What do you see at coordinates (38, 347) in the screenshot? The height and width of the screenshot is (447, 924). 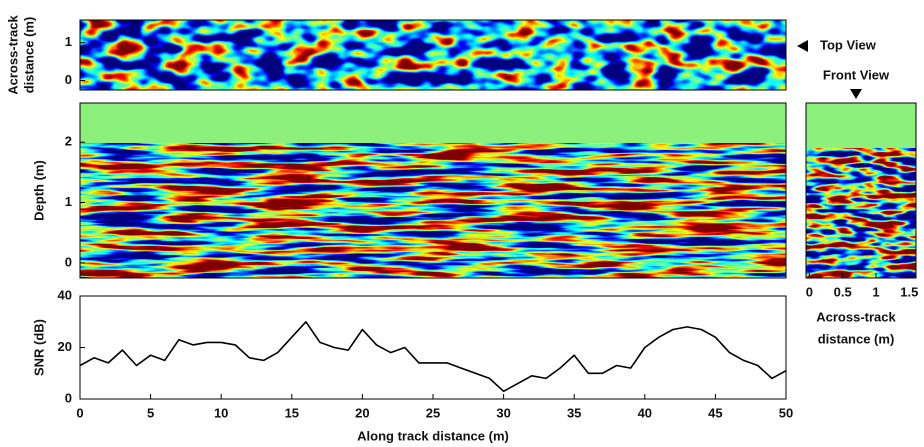 I see `y-axis-label: SNR (dB)` at bounding box center [38, 347].